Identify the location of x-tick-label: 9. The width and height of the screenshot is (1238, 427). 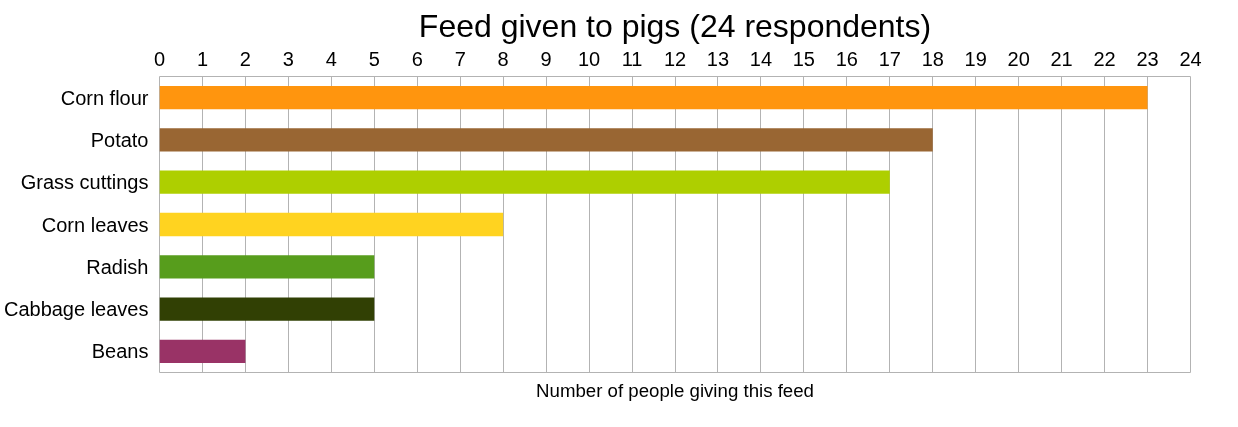
(546, 58).